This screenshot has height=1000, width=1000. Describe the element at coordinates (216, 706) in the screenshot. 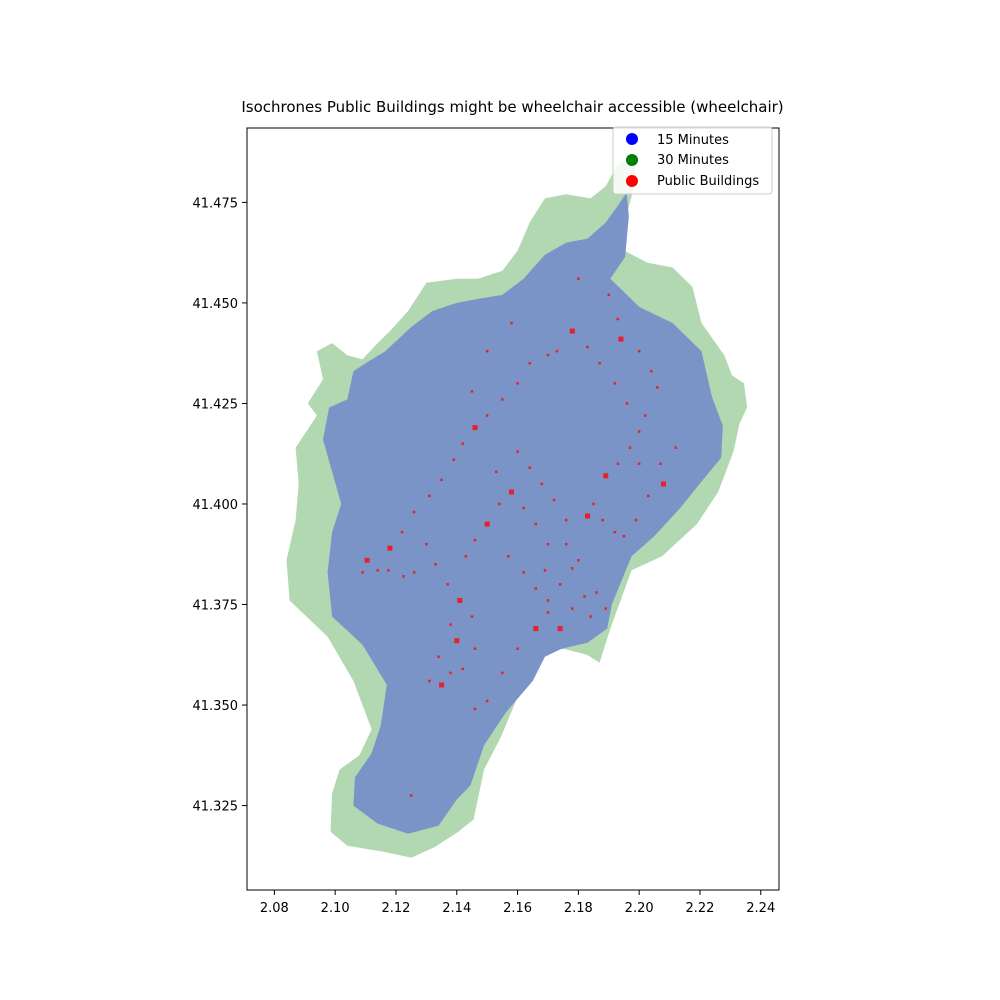

I see `y-tick-label: 41.350` at that location.